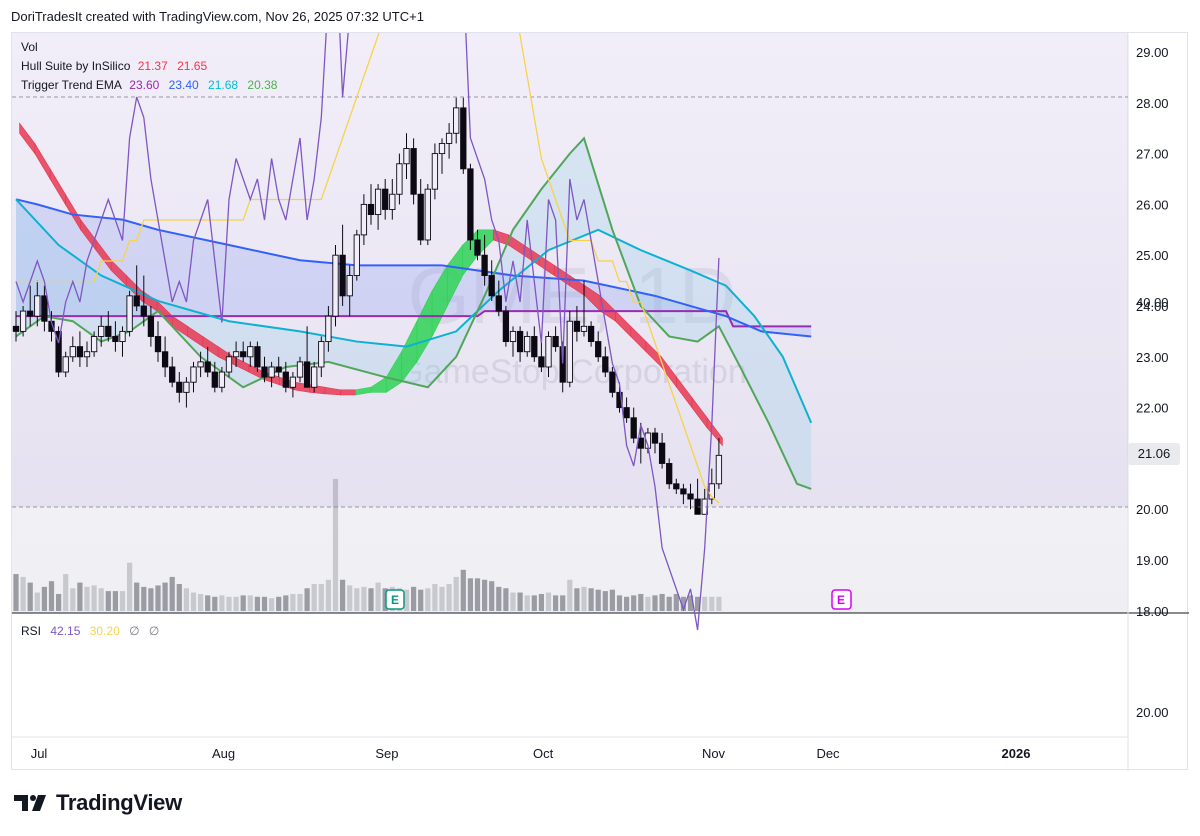 Image resolution: width=1200 pixels, height=836 pixels. I want to click on tradingview-logo: TradingView, so click(98, 803).